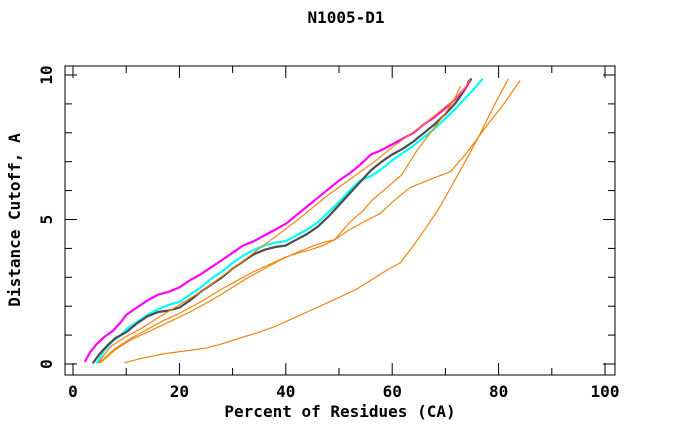 Image resolution: width=680 pixels, height=440 pixels. I want to click on x-tick-label: 40, so click(285, 391).